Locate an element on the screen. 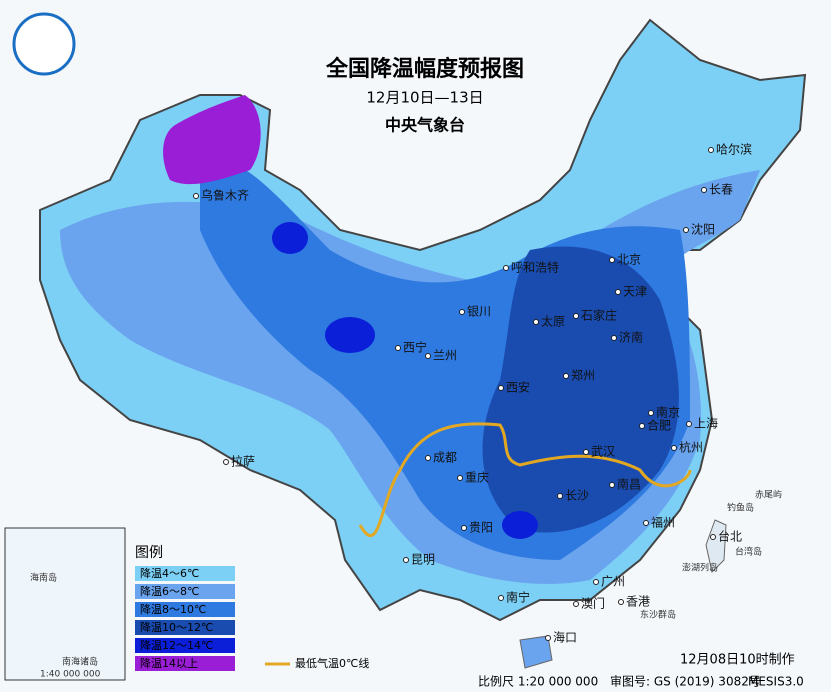  city-label: 上海 is located at coordinates (706, 423).